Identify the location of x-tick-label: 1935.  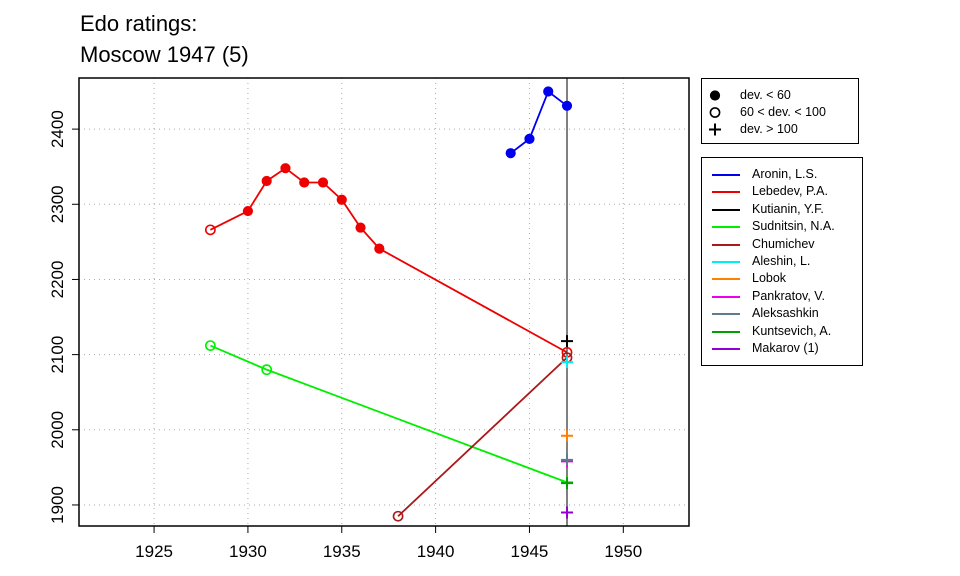
(342, 551).